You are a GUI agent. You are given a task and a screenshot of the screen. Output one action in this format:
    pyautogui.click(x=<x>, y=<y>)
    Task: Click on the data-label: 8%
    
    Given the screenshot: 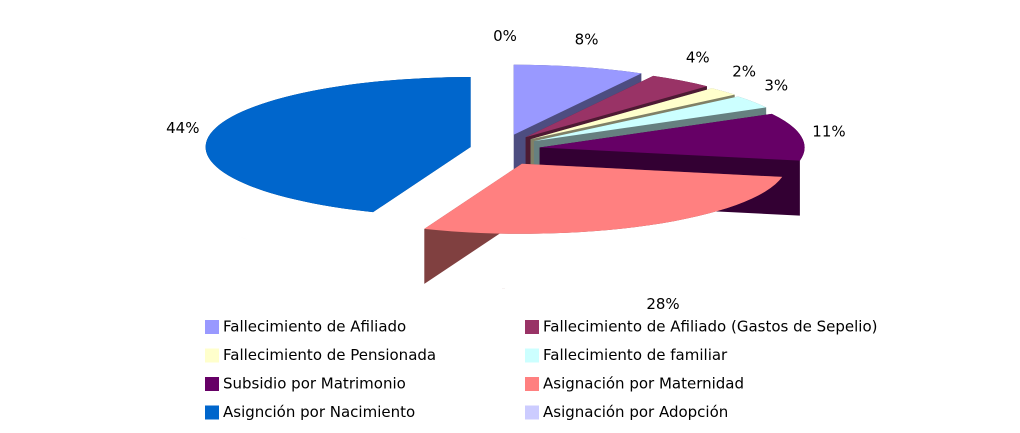 What is the action you would take?
    pyautogui.click(x=587, y=39)
    